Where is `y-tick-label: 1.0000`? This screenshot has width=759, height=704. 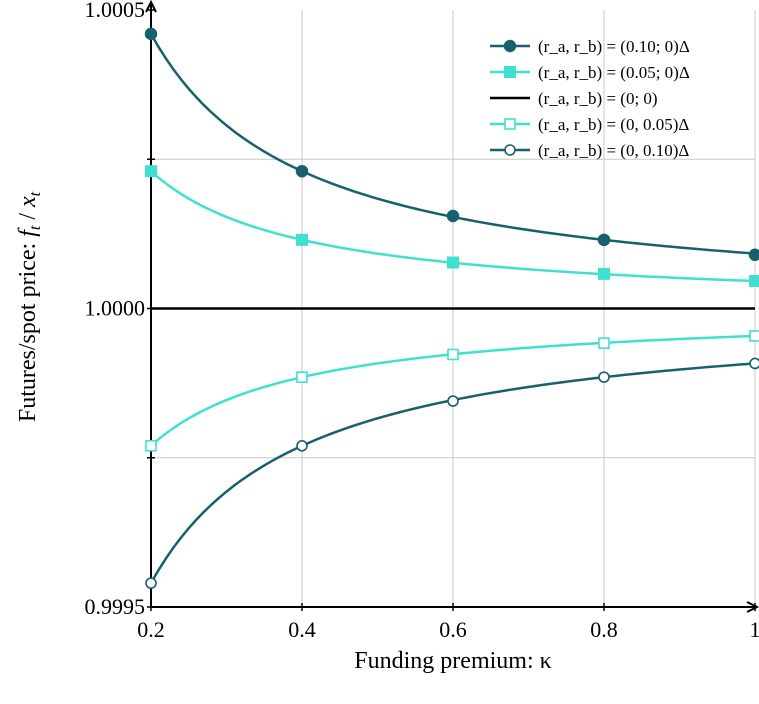 y-tick-label: 1.0000 is located at coordinates (115, 308).